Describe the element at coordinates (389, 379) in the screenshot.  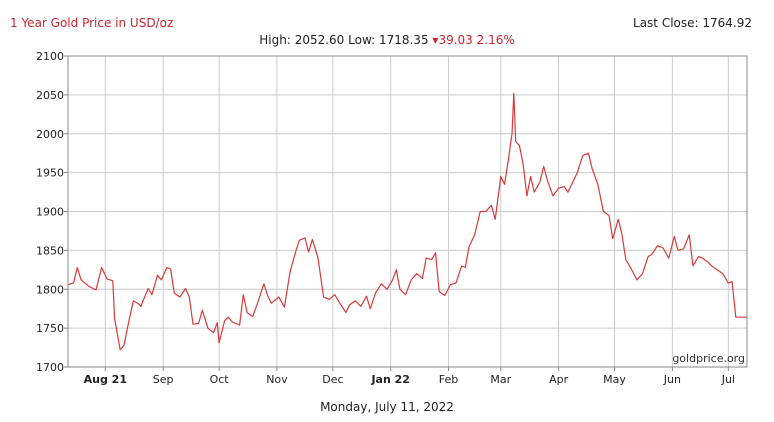
I see `x-tick-label: Jan 22` at that location.